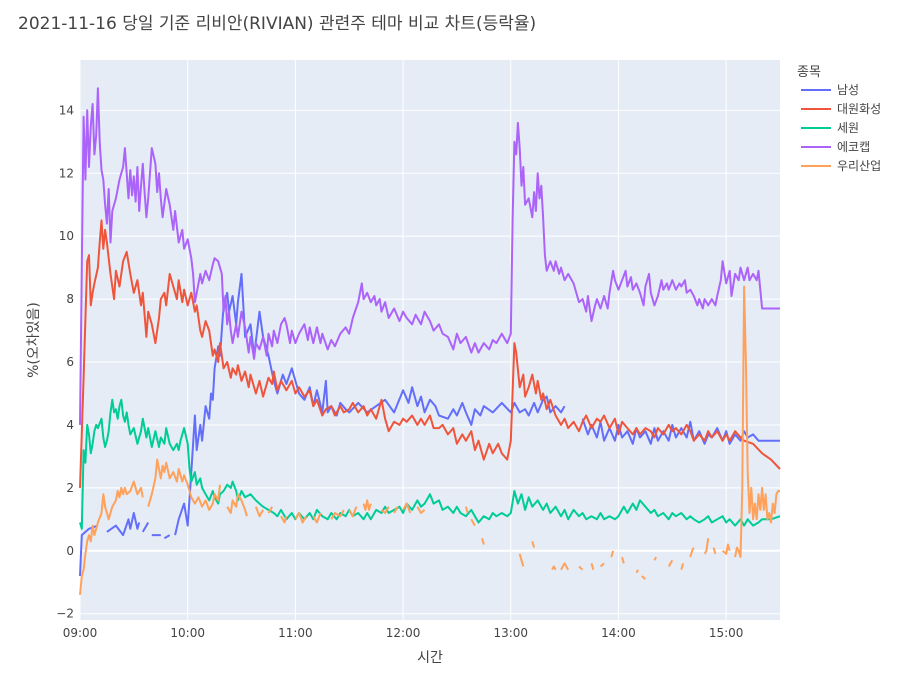  Describe the element at coordinates (859, 166) in the screenshot. I see `legend-label: 우리산업` at that location.